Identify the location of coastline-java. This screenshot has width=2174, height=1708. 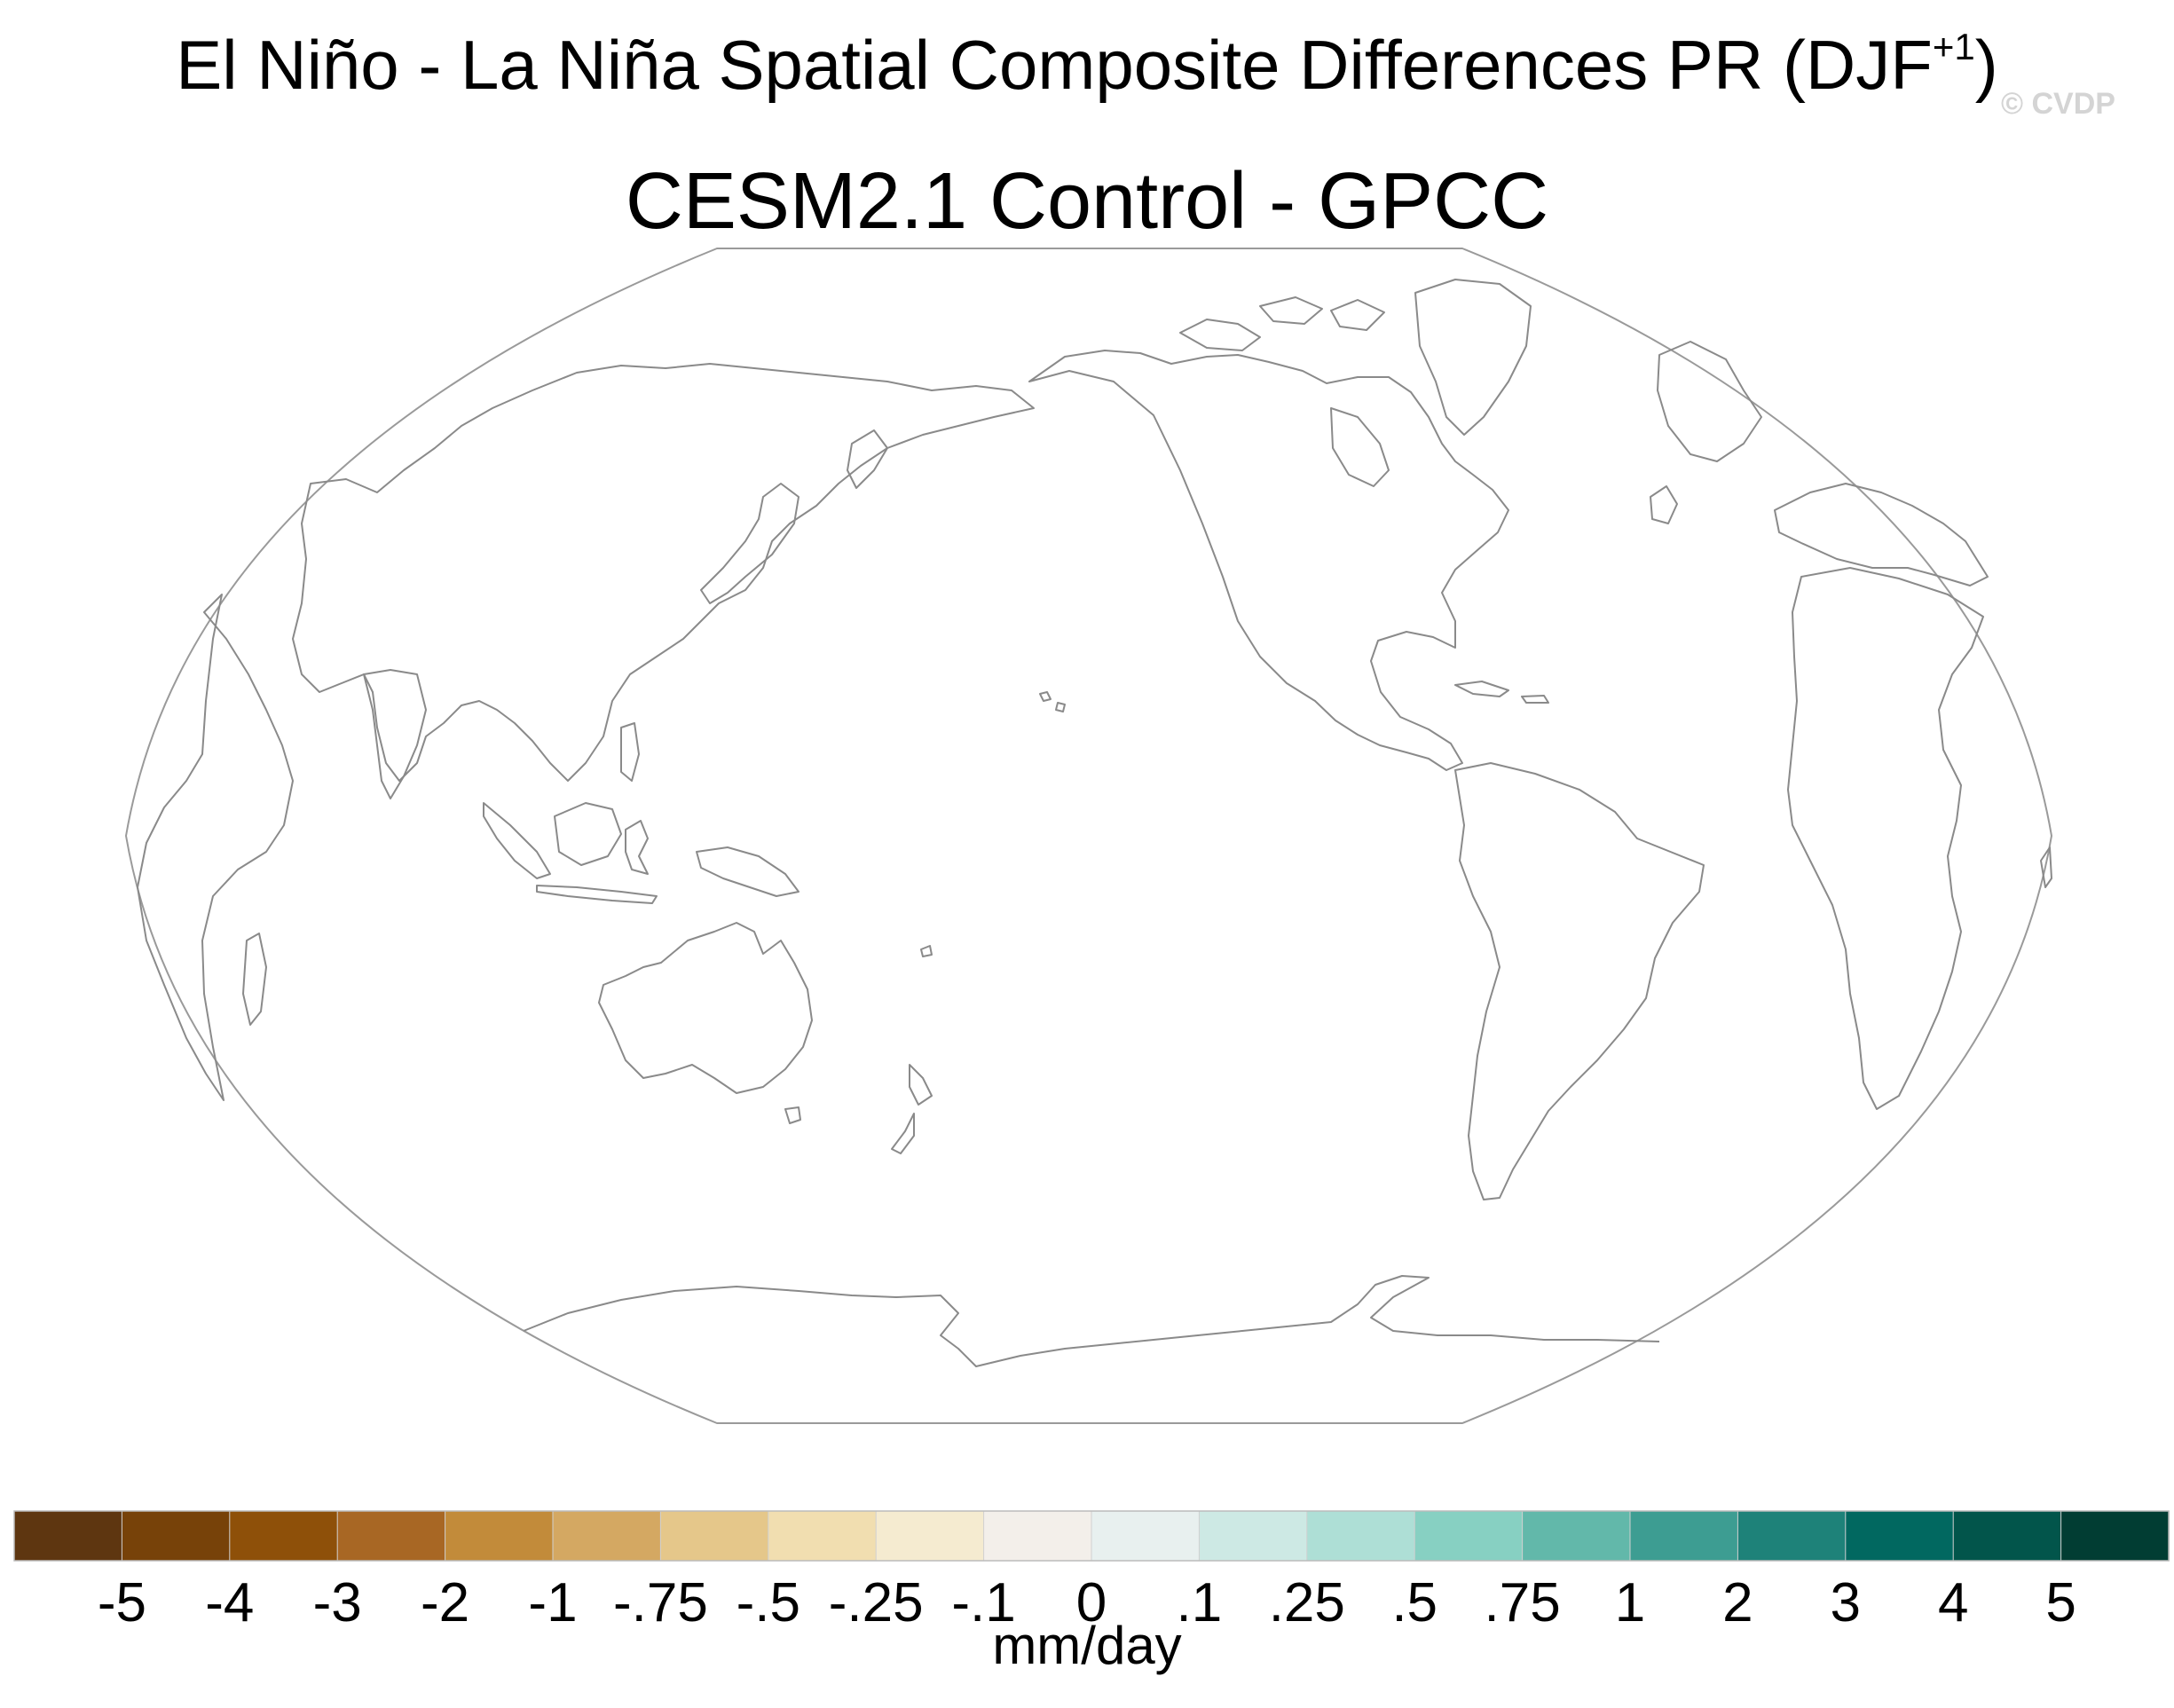
(597, 894).